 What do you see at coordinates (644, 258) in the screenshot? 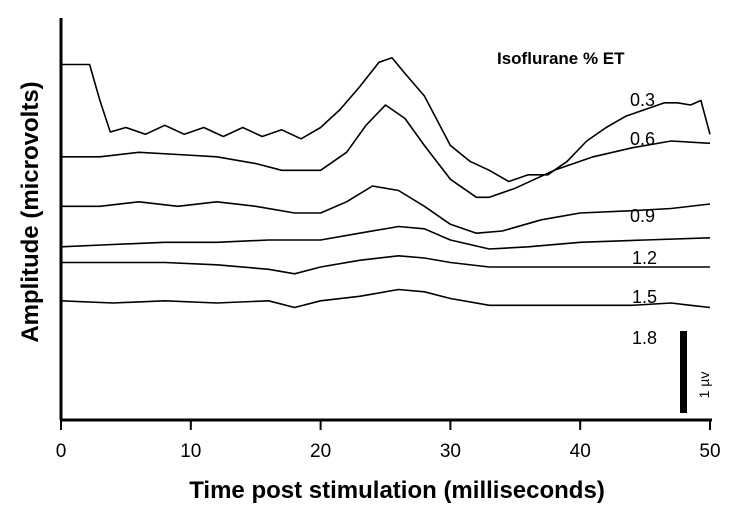
I see `series-label-1.2: 1.2` at bounding box center [644, 258].